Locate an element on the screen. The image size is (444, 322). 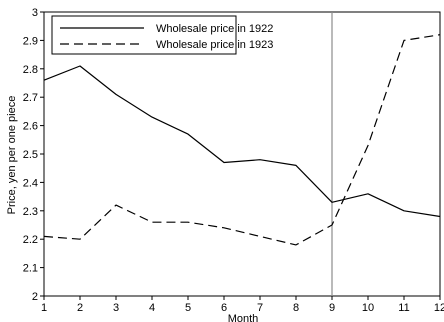
y-tick-label: 2.9 is located at coordinates (30, 41).